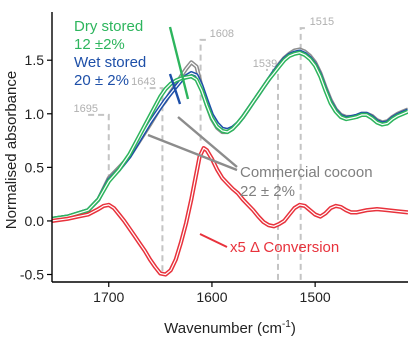 The height and width of the screenshot is (342, 408). What do you see at coordinates (110, 62) in the screenshot?
I see `wet-stored-label: Wet stored` at bounding box center [110, 62].